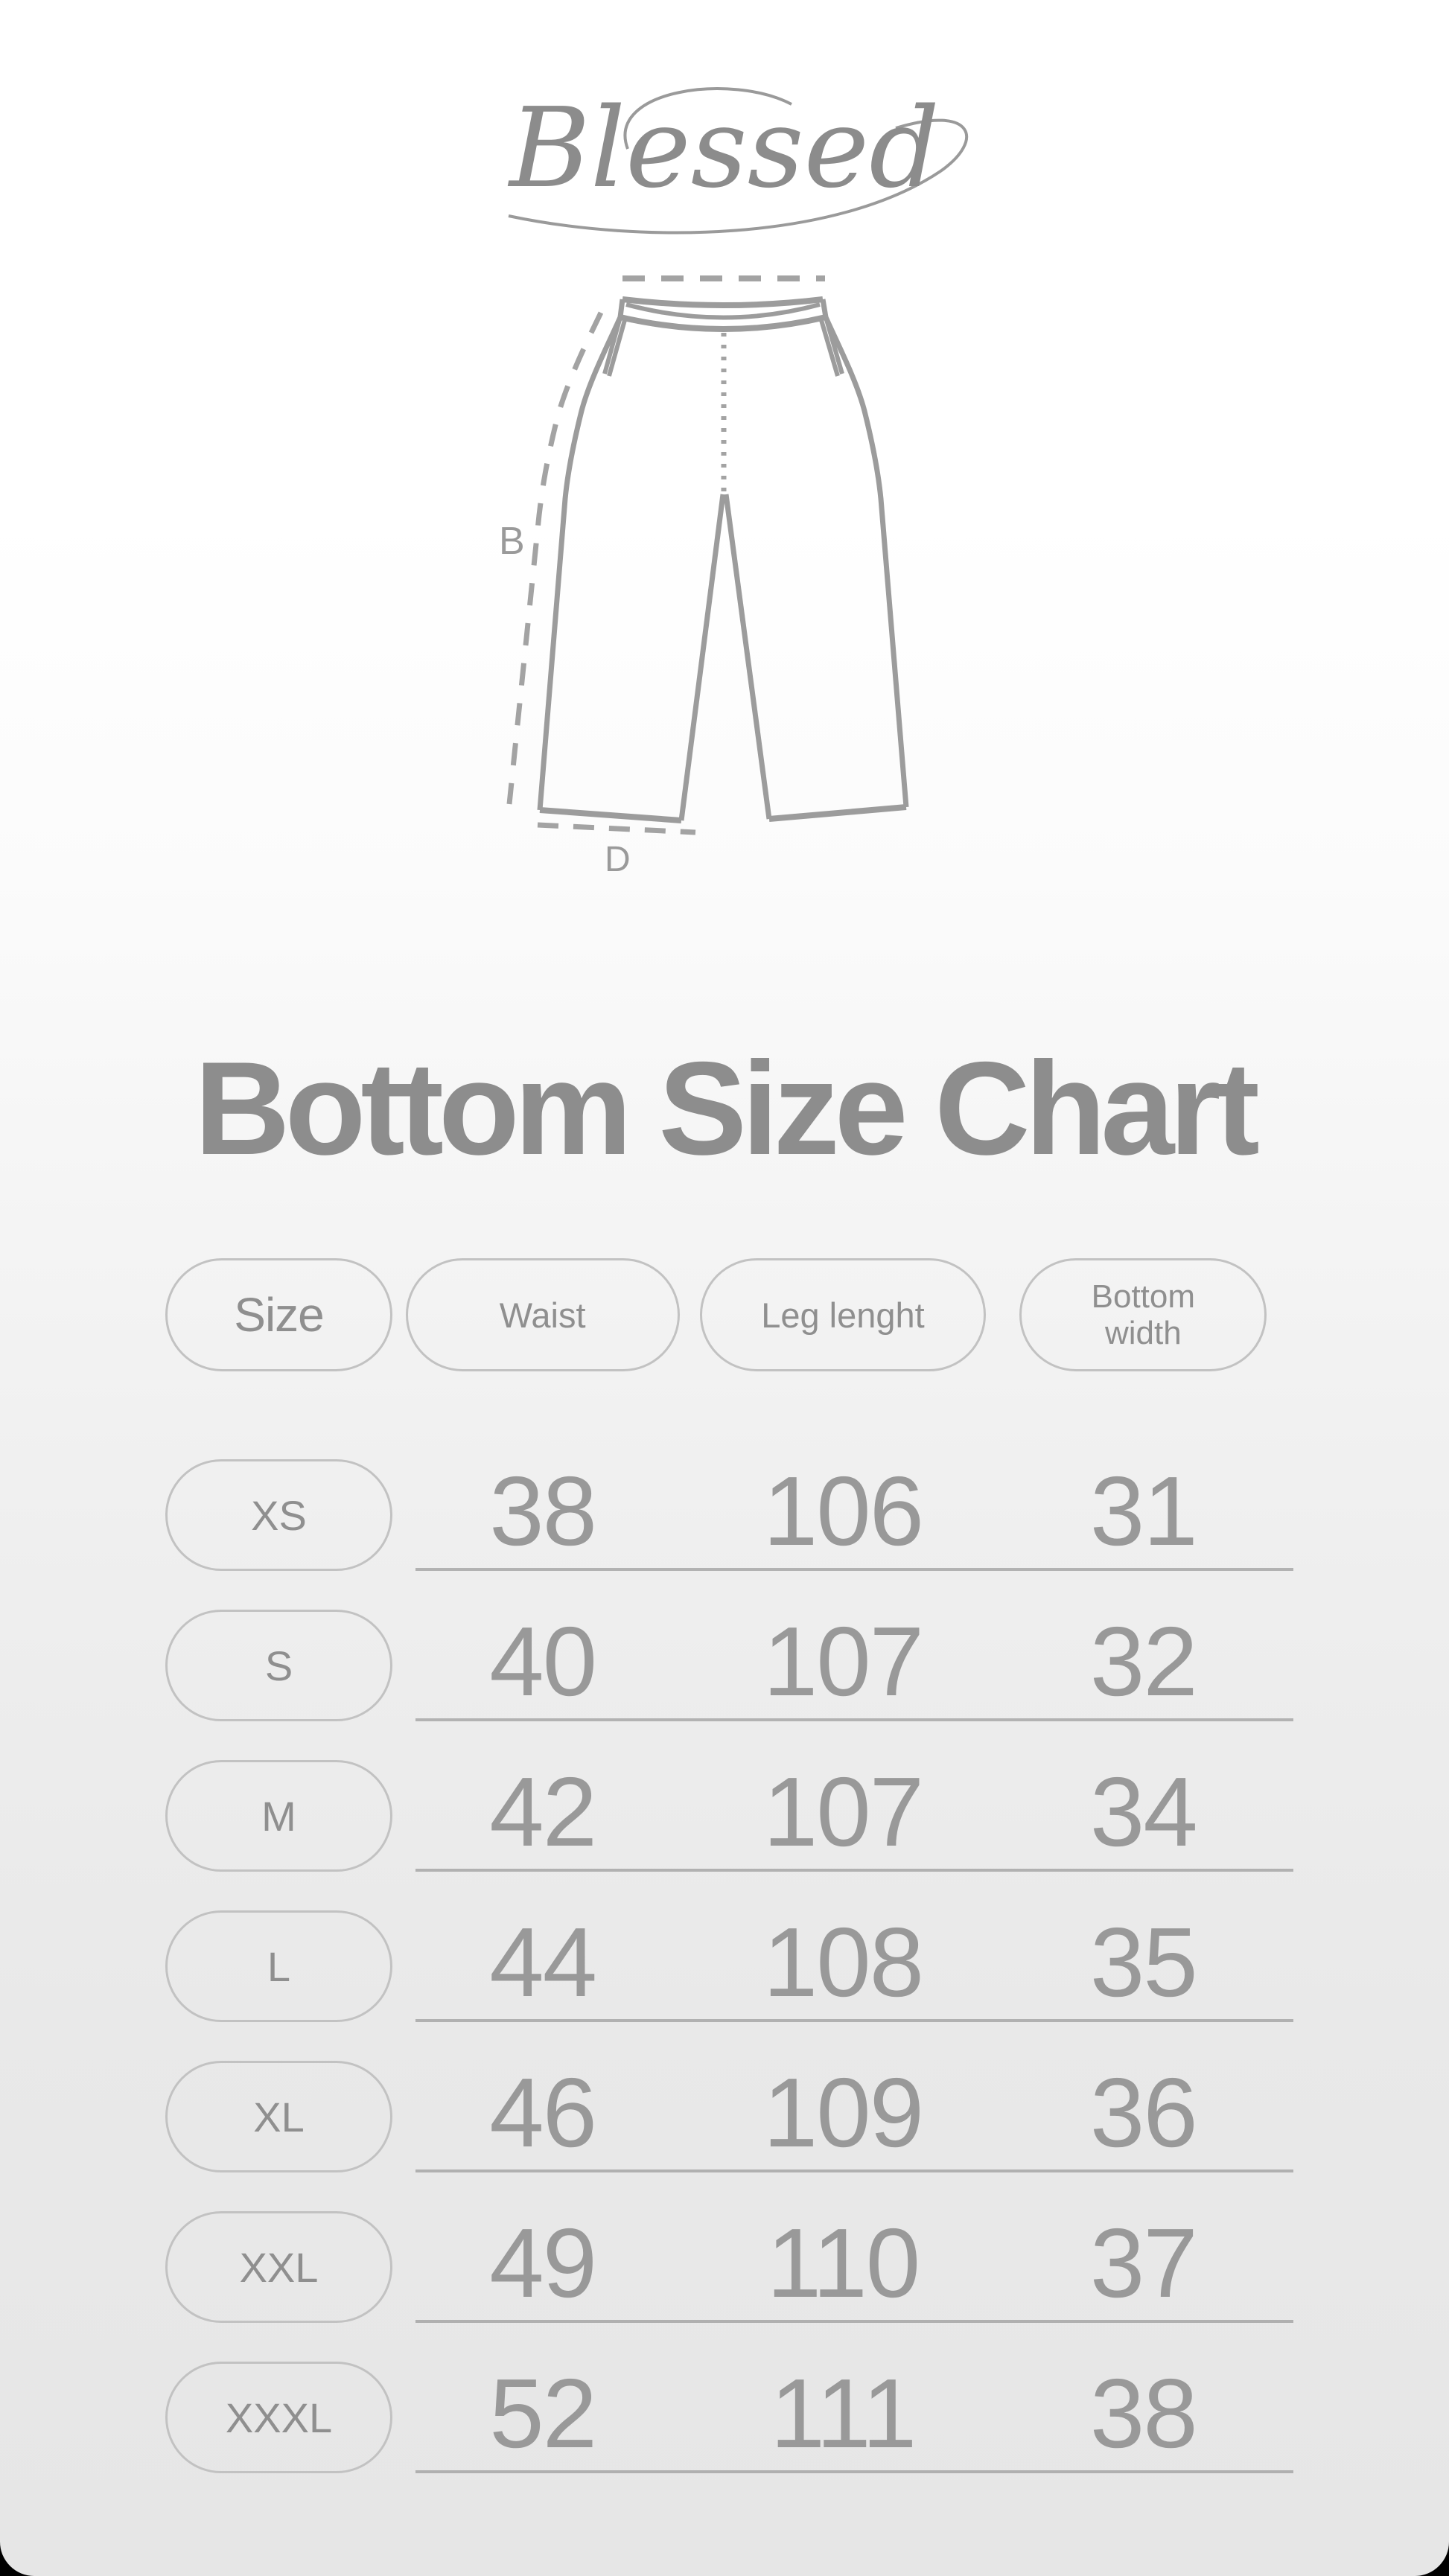  Describe the element at coordinates (702, 657) in the screenshot. I see `left-inner-leg-line` at that location.